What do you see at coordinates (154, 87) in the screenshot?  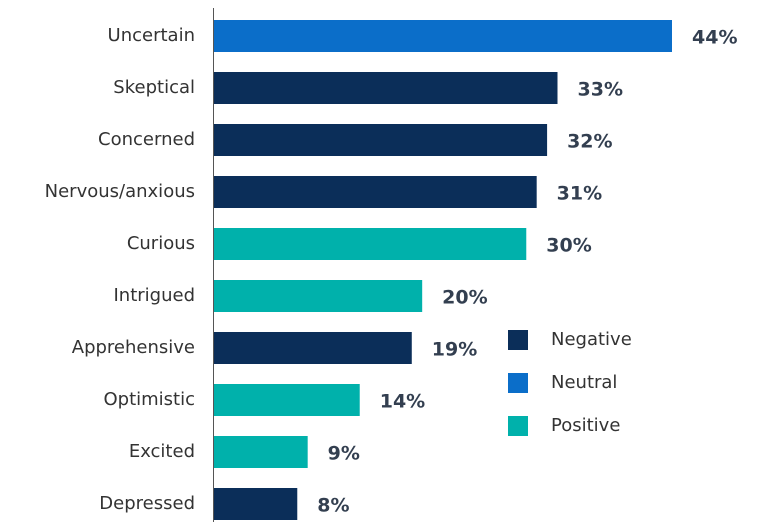 I see `y-tick-label: Skeptical` at bounding box center [154, 87].